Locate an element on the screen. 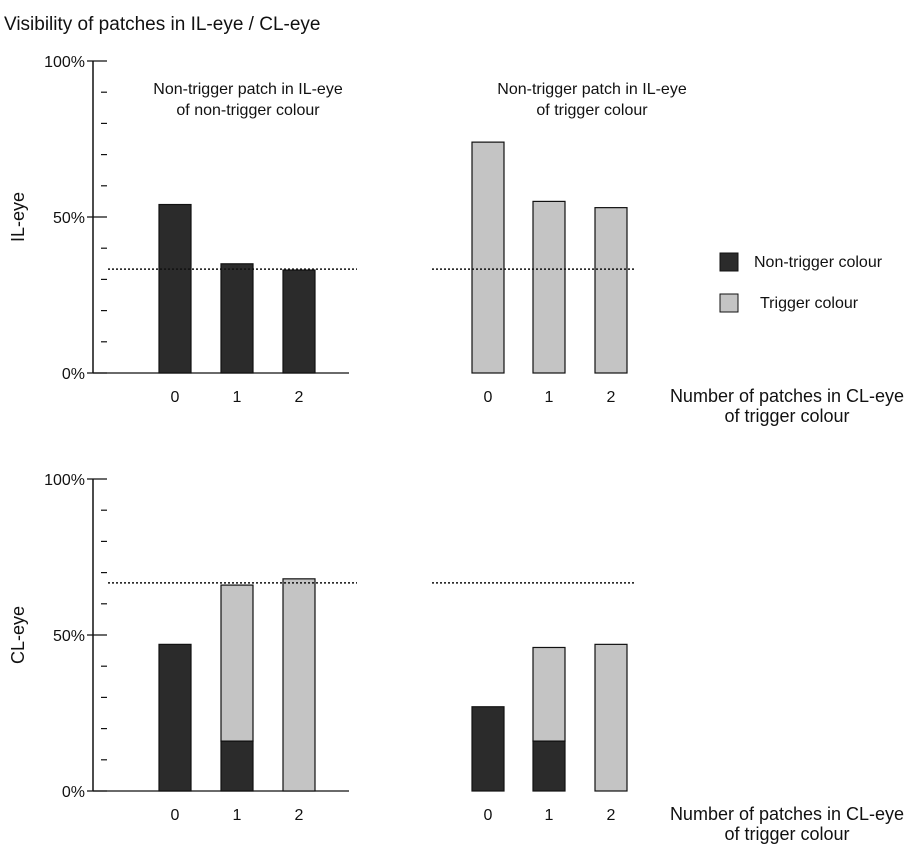 This screenshot has height=844, width=923. legend-label-non-trigger: Non-trigger colour is located at coordinates (818, 262).